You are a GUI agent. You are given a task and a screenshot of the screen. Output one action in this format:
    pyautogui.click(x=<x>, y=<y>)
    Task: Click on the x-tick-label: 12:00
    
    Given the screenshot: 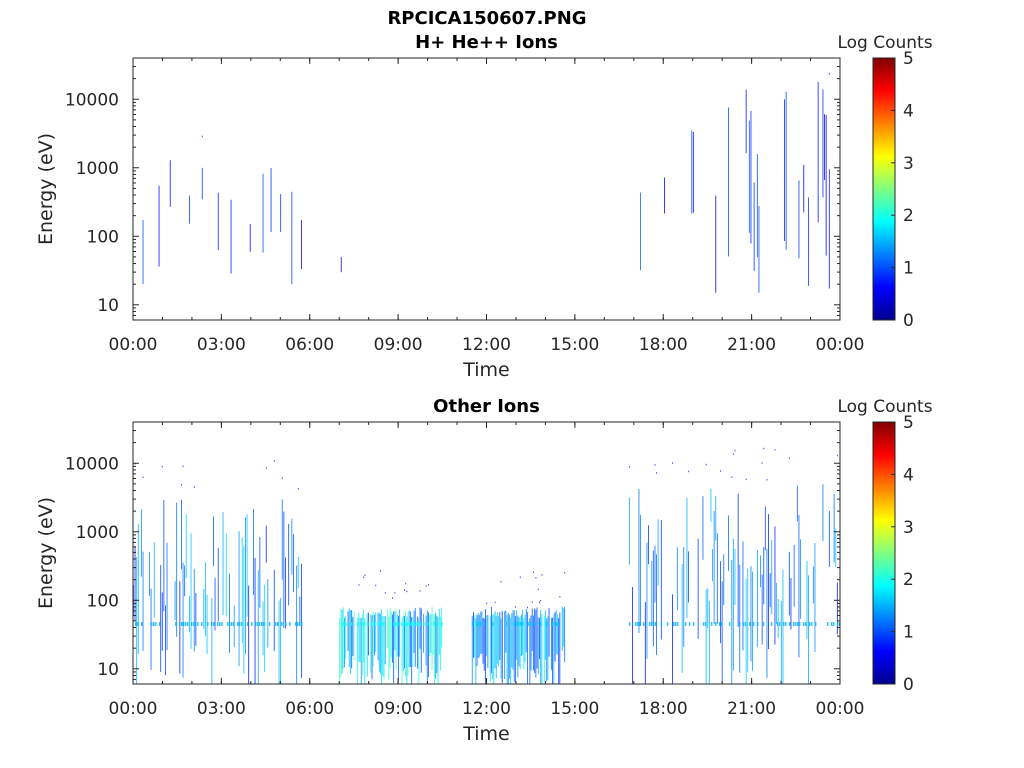 What is the action you would take?
    pyautogui.click(x=486, y=709)
    